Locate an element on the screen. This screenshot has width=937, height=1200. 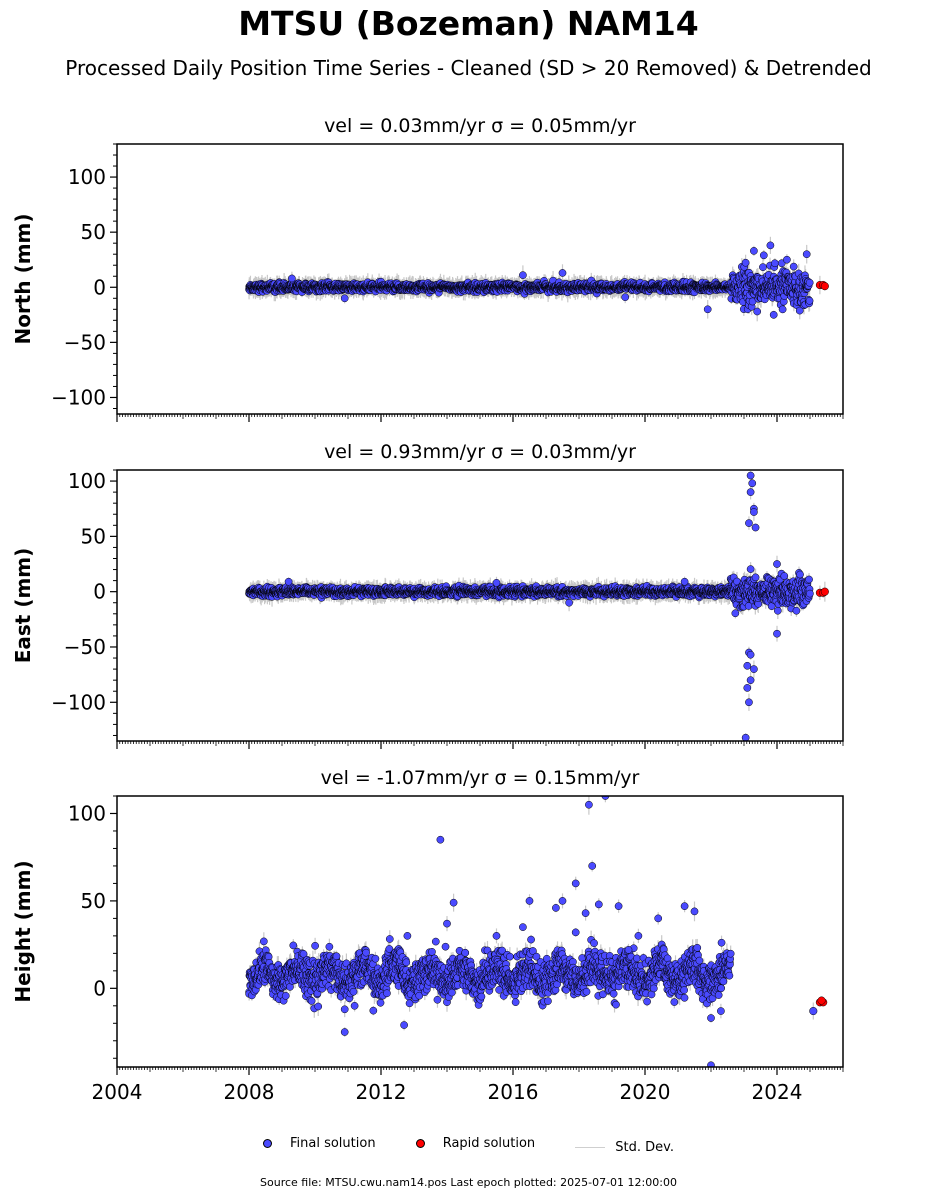
y-tick-label: 0 is located at coordinates (99, 287).